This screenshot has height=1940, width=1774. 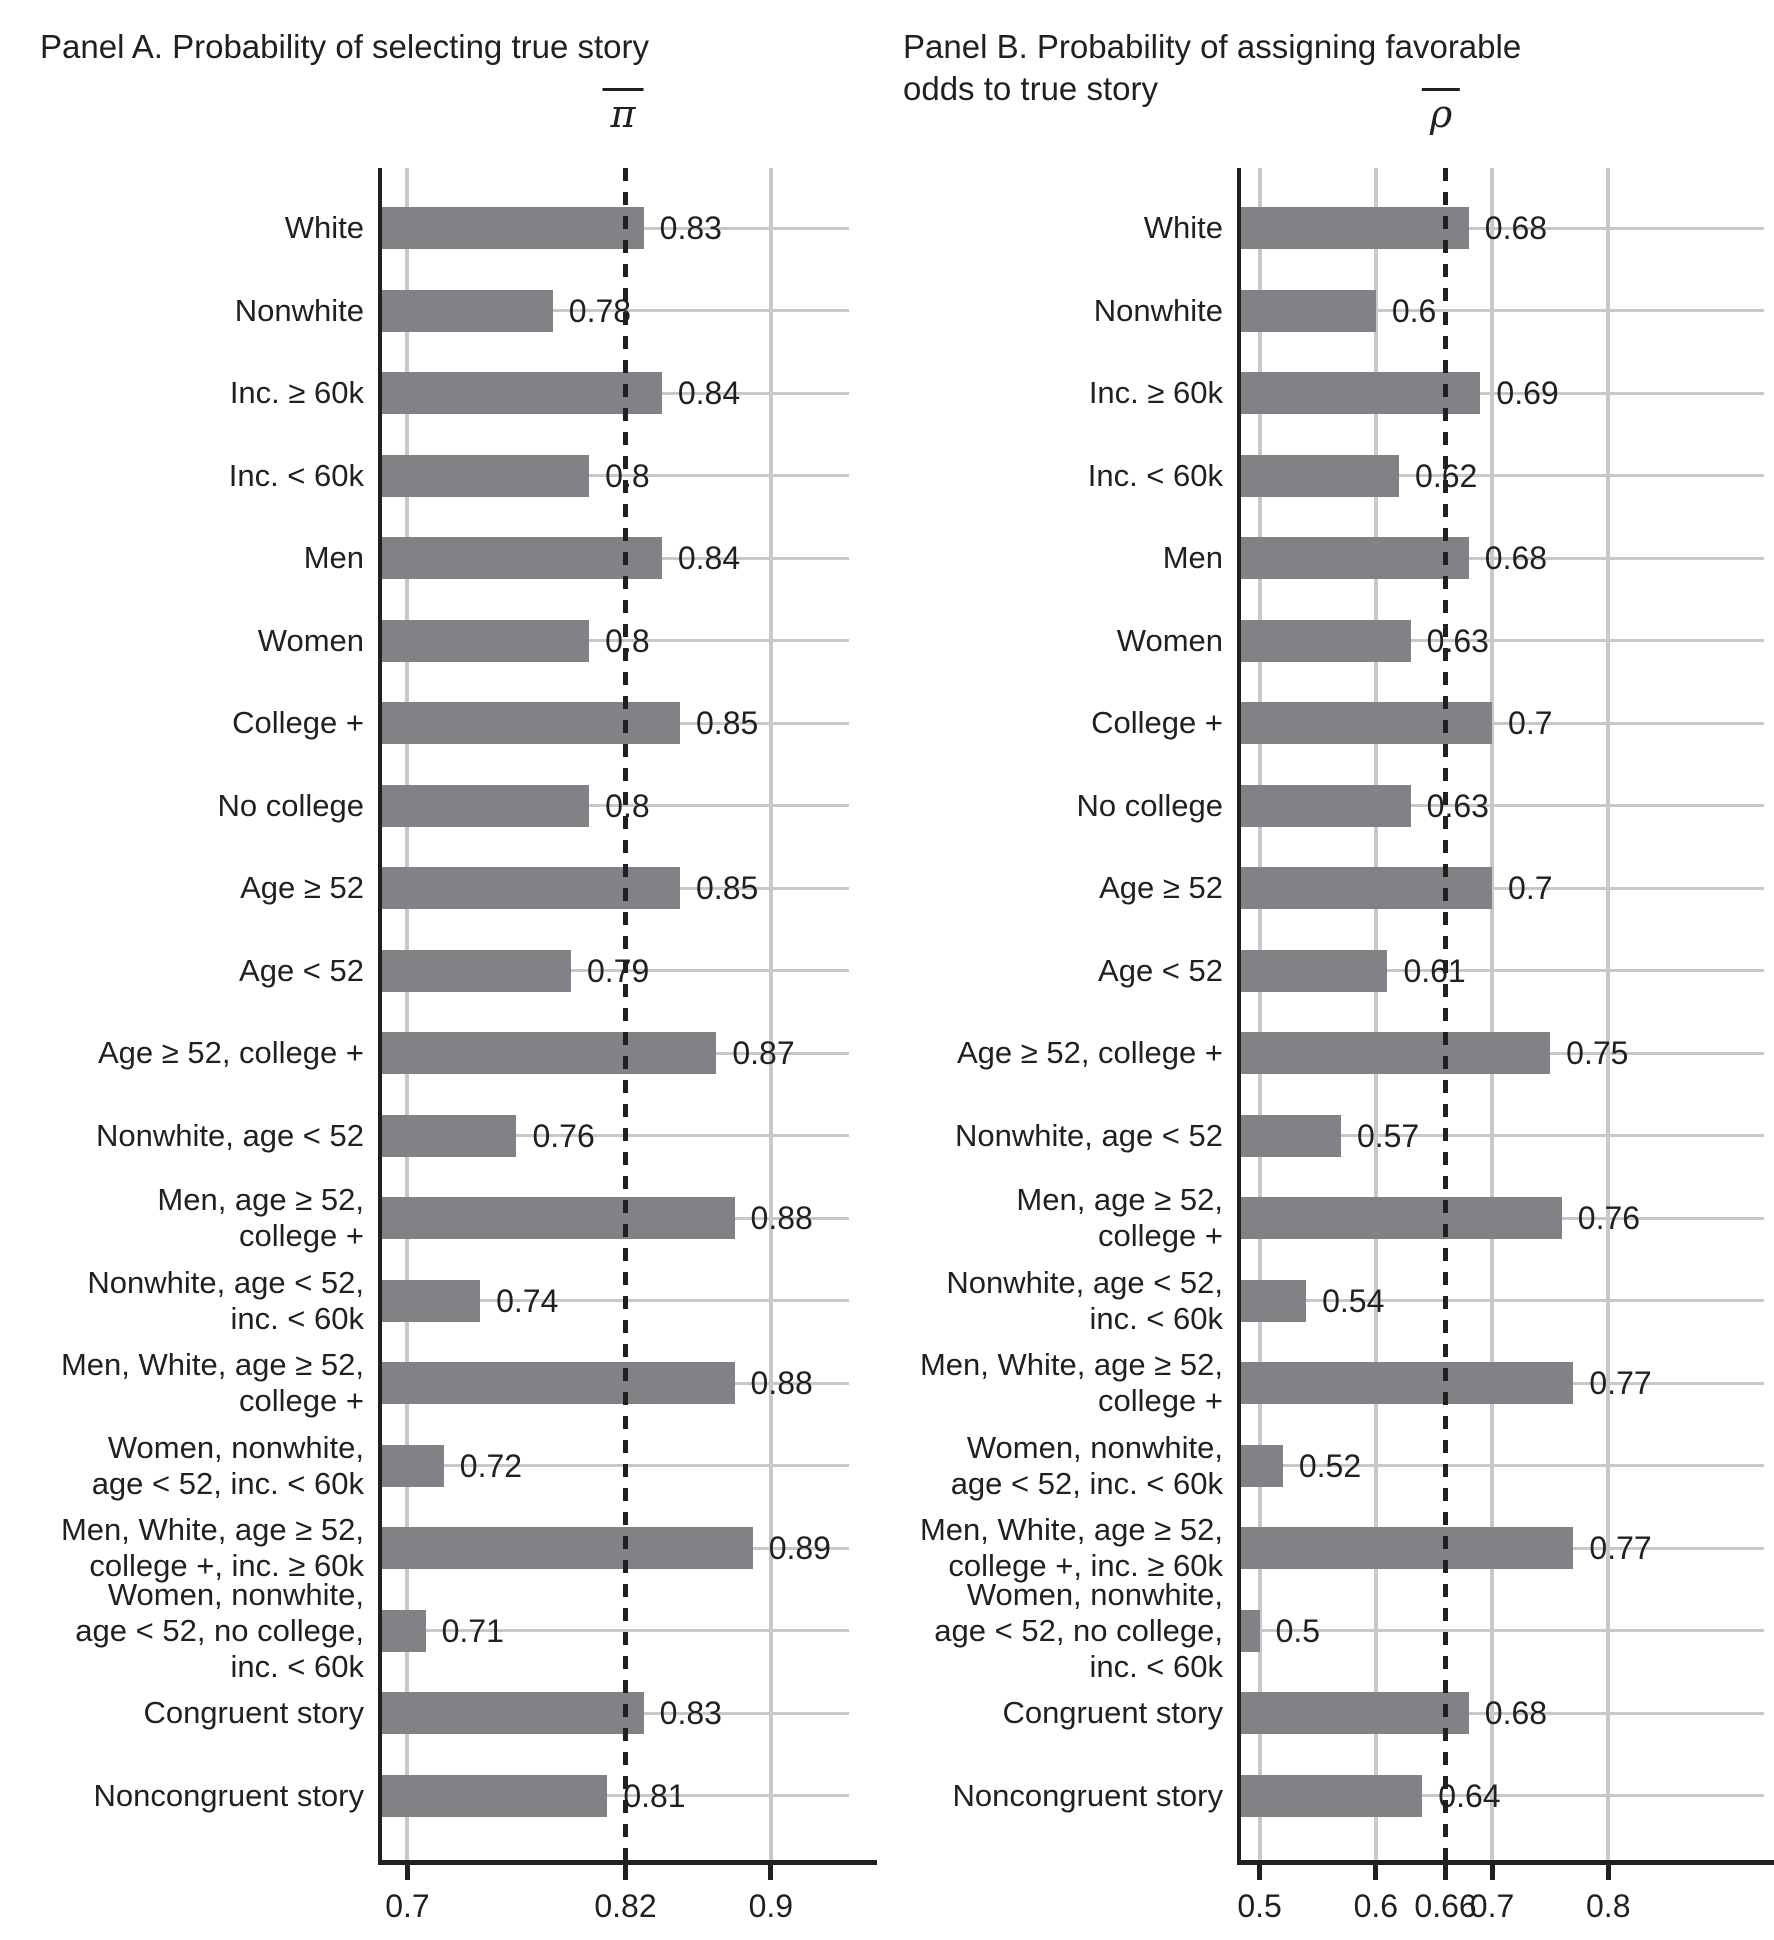 I want to click on value-label: 0.78, so click(x=600, y=310).